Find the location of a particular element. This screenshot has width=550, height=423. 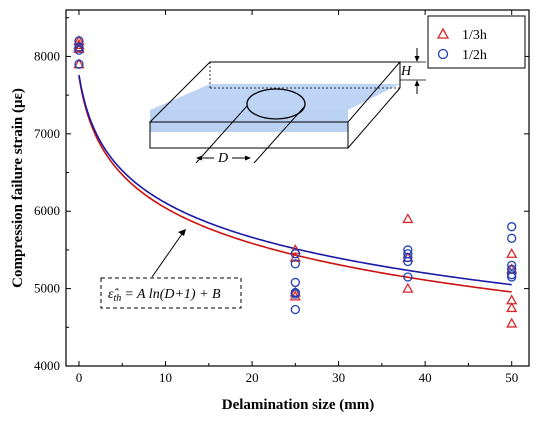

dimension-d-label: D is located at coordinates (222, 158).